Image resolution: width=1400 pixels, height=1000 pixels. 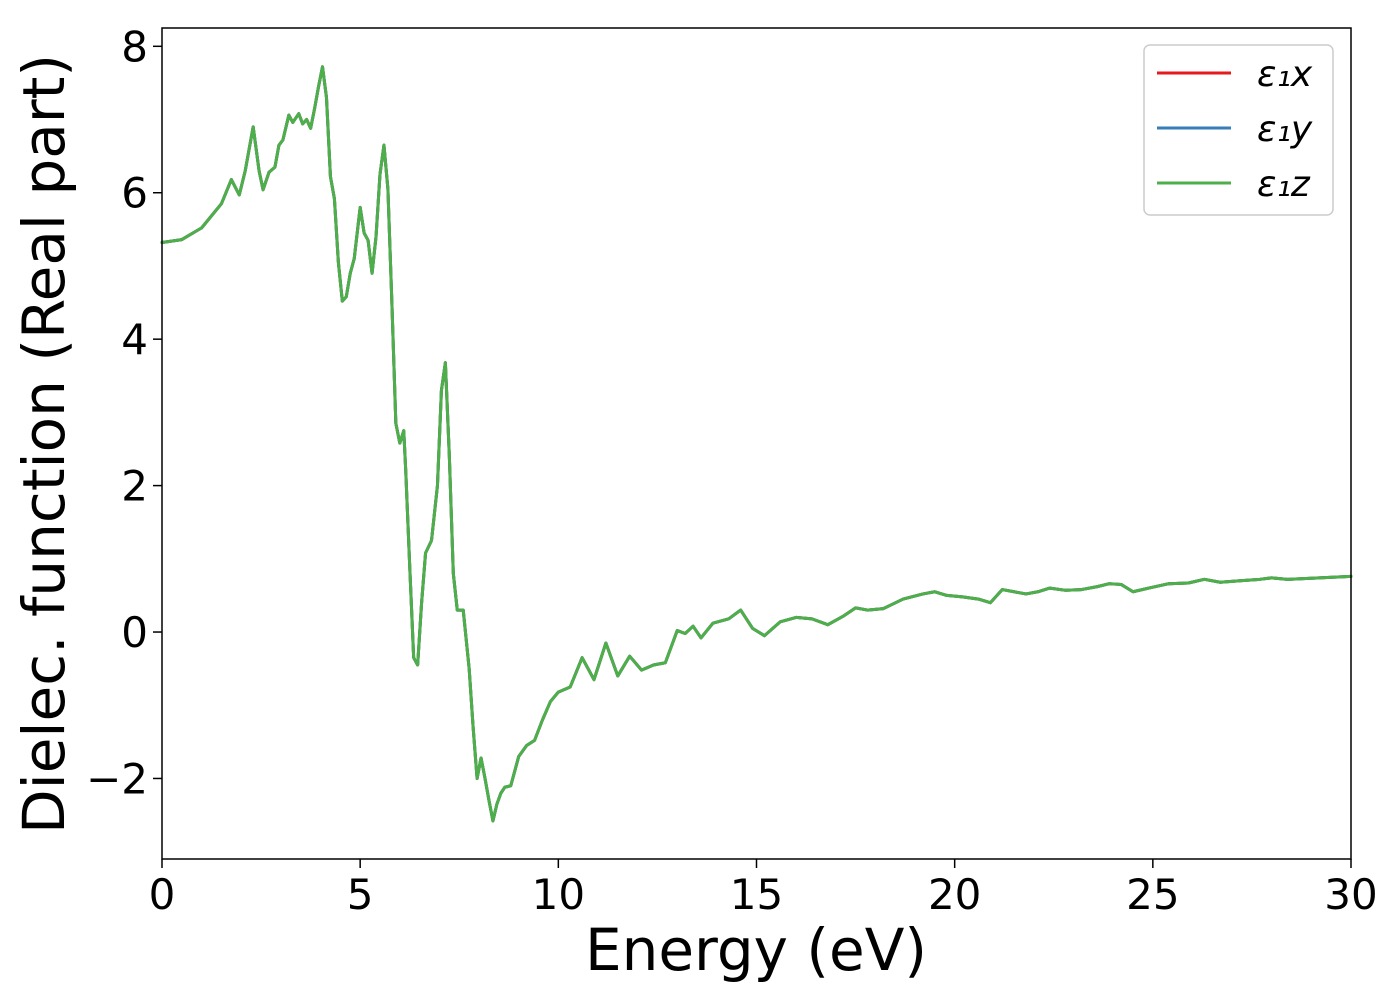 I want to click on x-tick-label: 5, so click(x=360, y=894).